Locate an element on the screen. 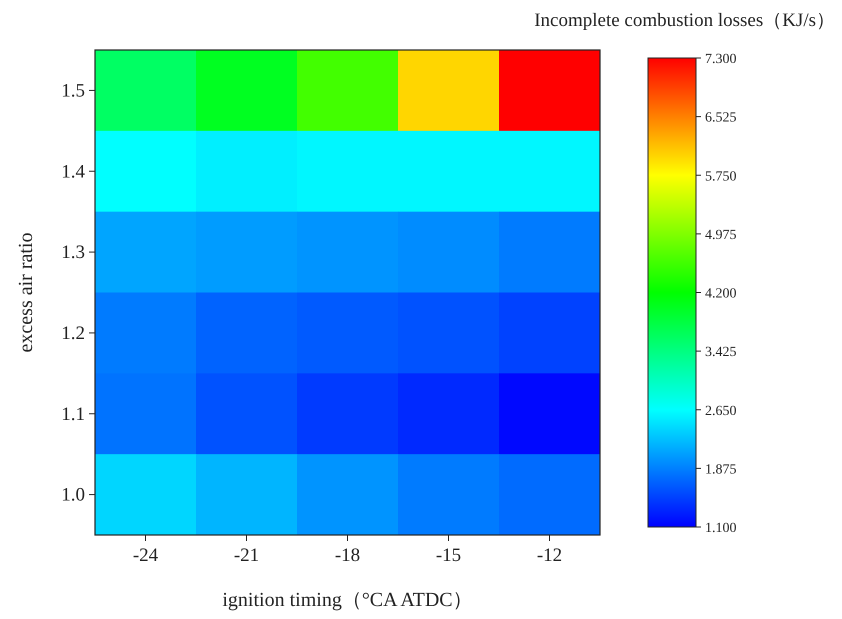 This screenshot has width=842, height=619. x-tick-label: -24 is located at coordinates (145, 555).